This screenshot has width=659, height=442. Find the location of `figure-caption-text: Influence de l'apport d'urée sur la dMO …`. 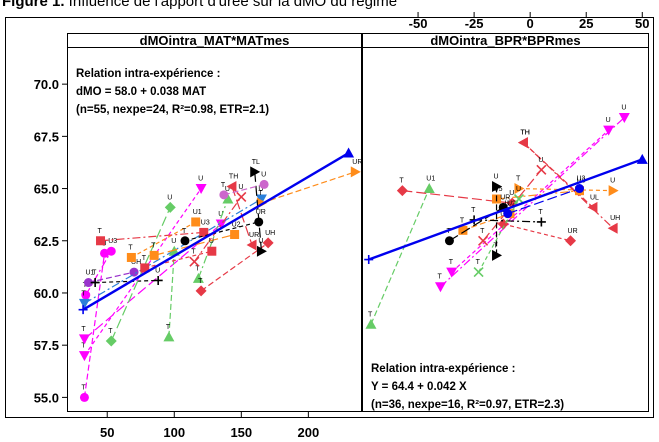

figure-caption-text: Influence de l'apport d'urée sur la dMO … is located at coordinates (231, 5).